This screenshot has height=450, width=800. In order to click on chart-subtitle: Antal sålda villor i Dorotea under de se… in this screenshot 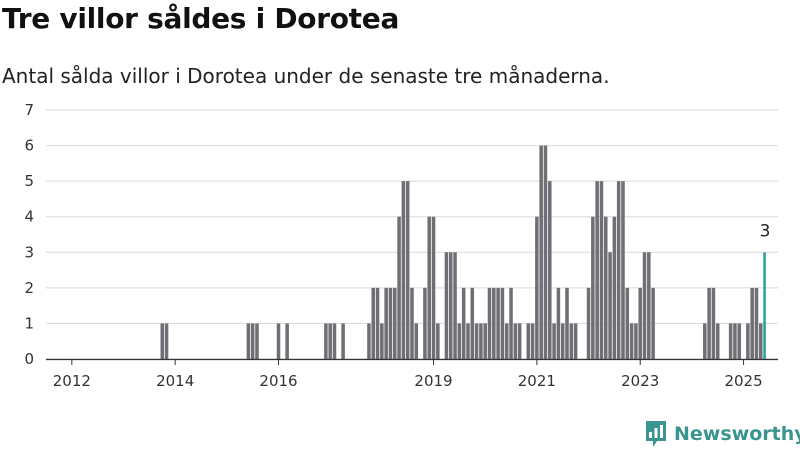, I will do `click(306, 76)`.